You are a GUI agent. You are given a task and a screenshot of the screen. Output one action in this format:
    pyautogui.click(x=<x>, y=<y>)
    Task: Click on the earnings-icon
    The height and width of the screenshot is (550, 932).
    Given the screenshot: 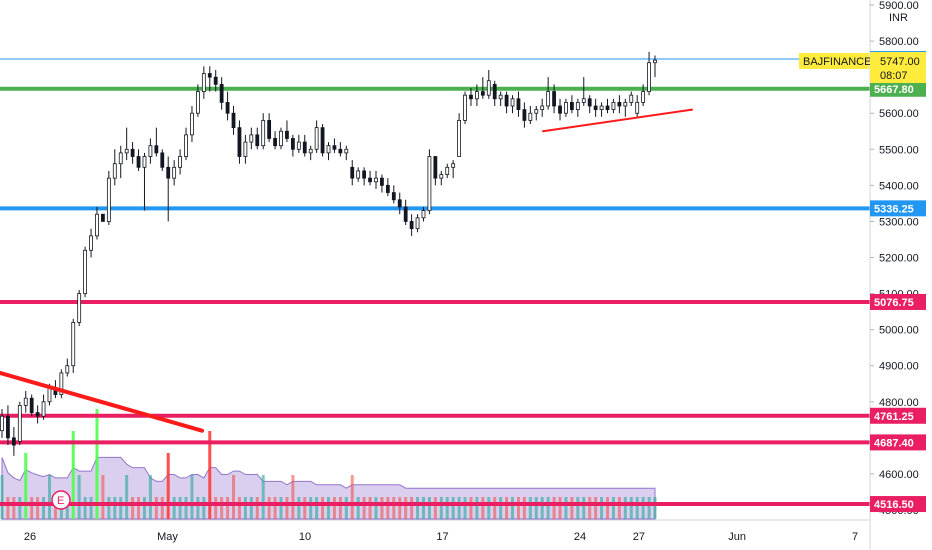 What is the action you would take?
    pyautogui.click(x=61, y=500)
    